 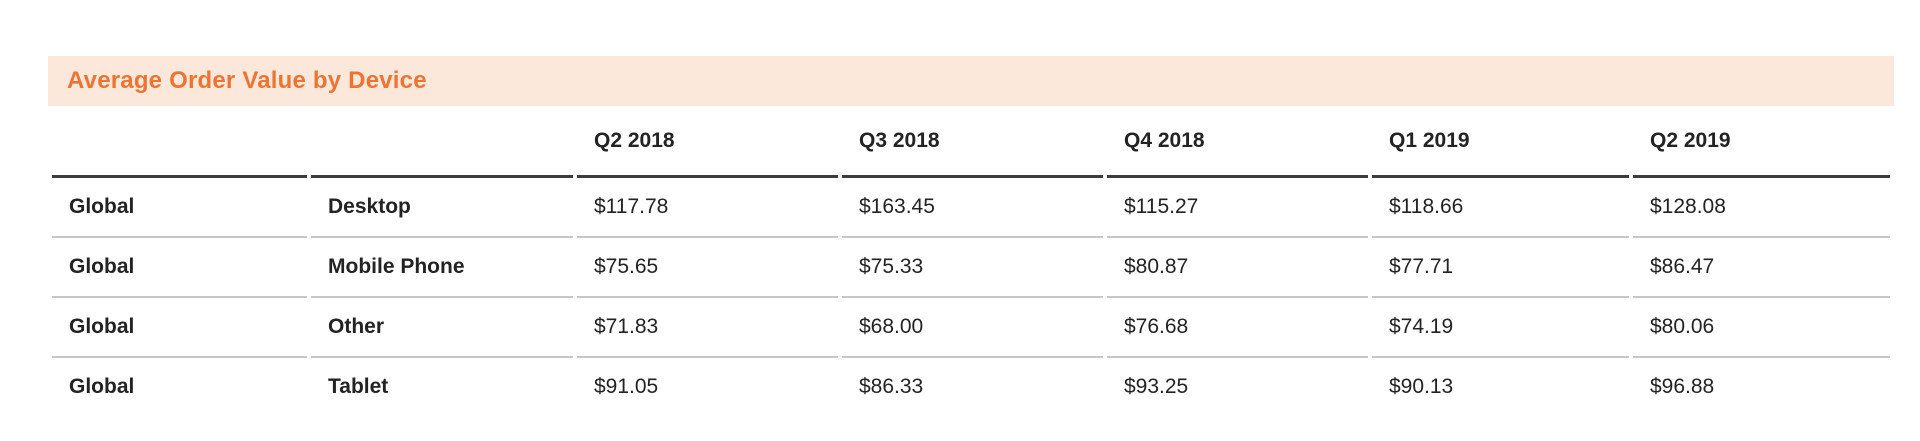 What do you see at coordinates (442, 268) in the screenshot?
I see `device-cell: Mobile Phone` at bounding box center [442, 268].